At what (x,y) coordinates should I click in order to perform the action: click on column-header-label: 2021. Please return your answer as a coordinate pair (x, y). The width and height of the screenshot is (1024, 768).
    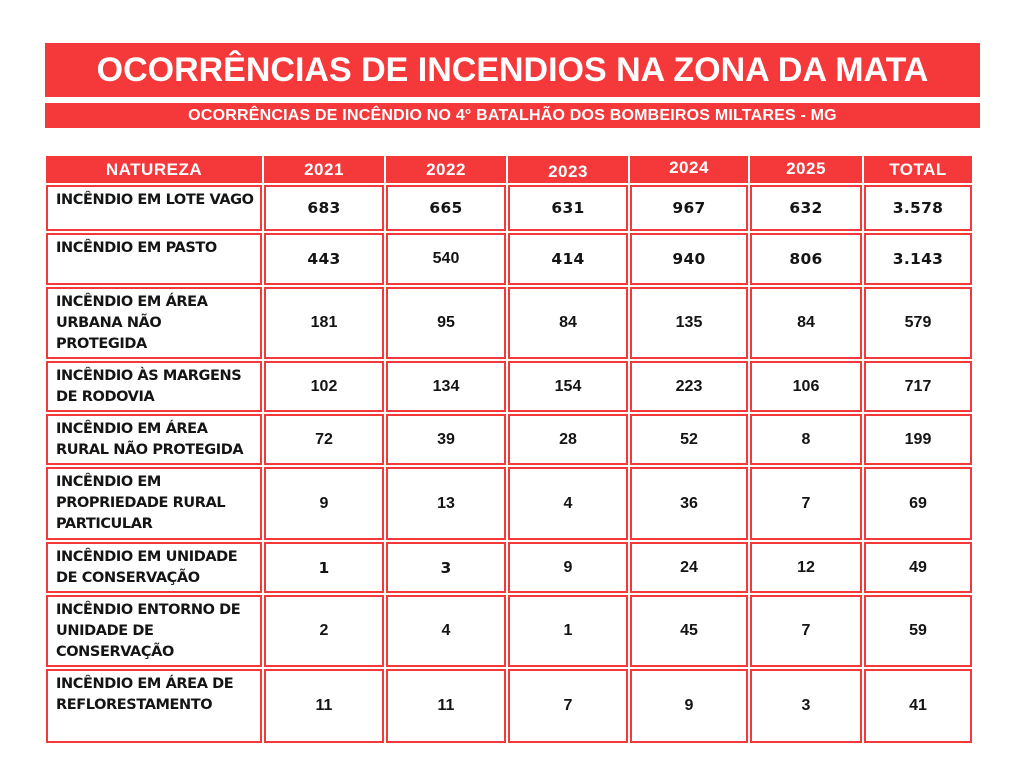
    Looking at the image, I should click on (324, 169).